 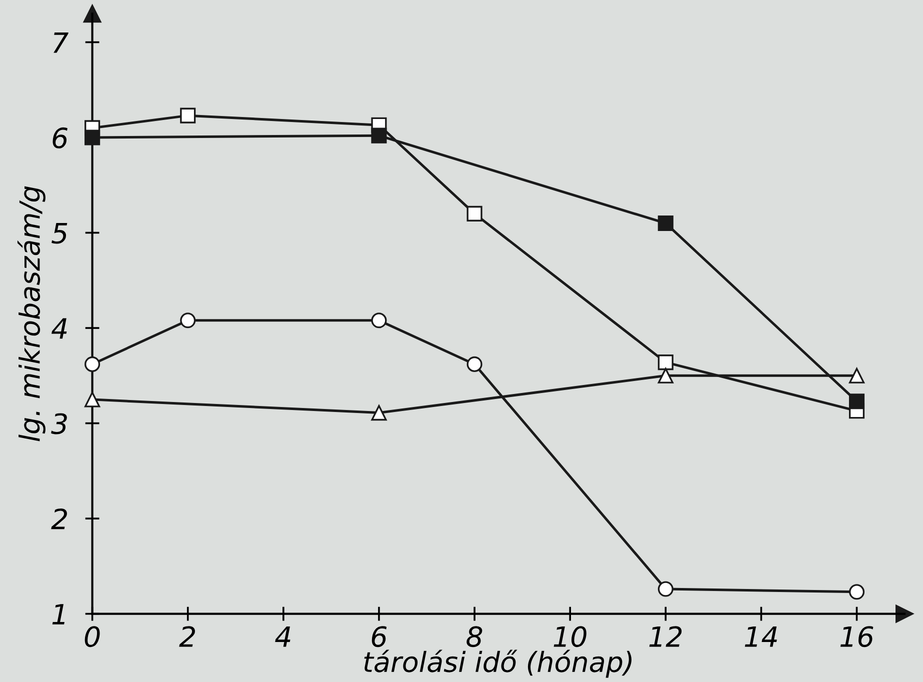 What do you see at coordinates (92, 637) in the screenshot?
I see `x-tick-label: 0` at bounding box center [92, 637].